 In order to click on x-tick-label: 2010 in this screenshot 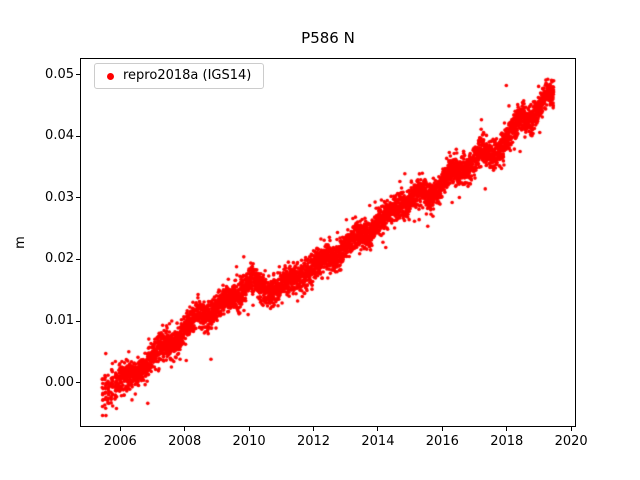, I will do `click(249, 441)`.